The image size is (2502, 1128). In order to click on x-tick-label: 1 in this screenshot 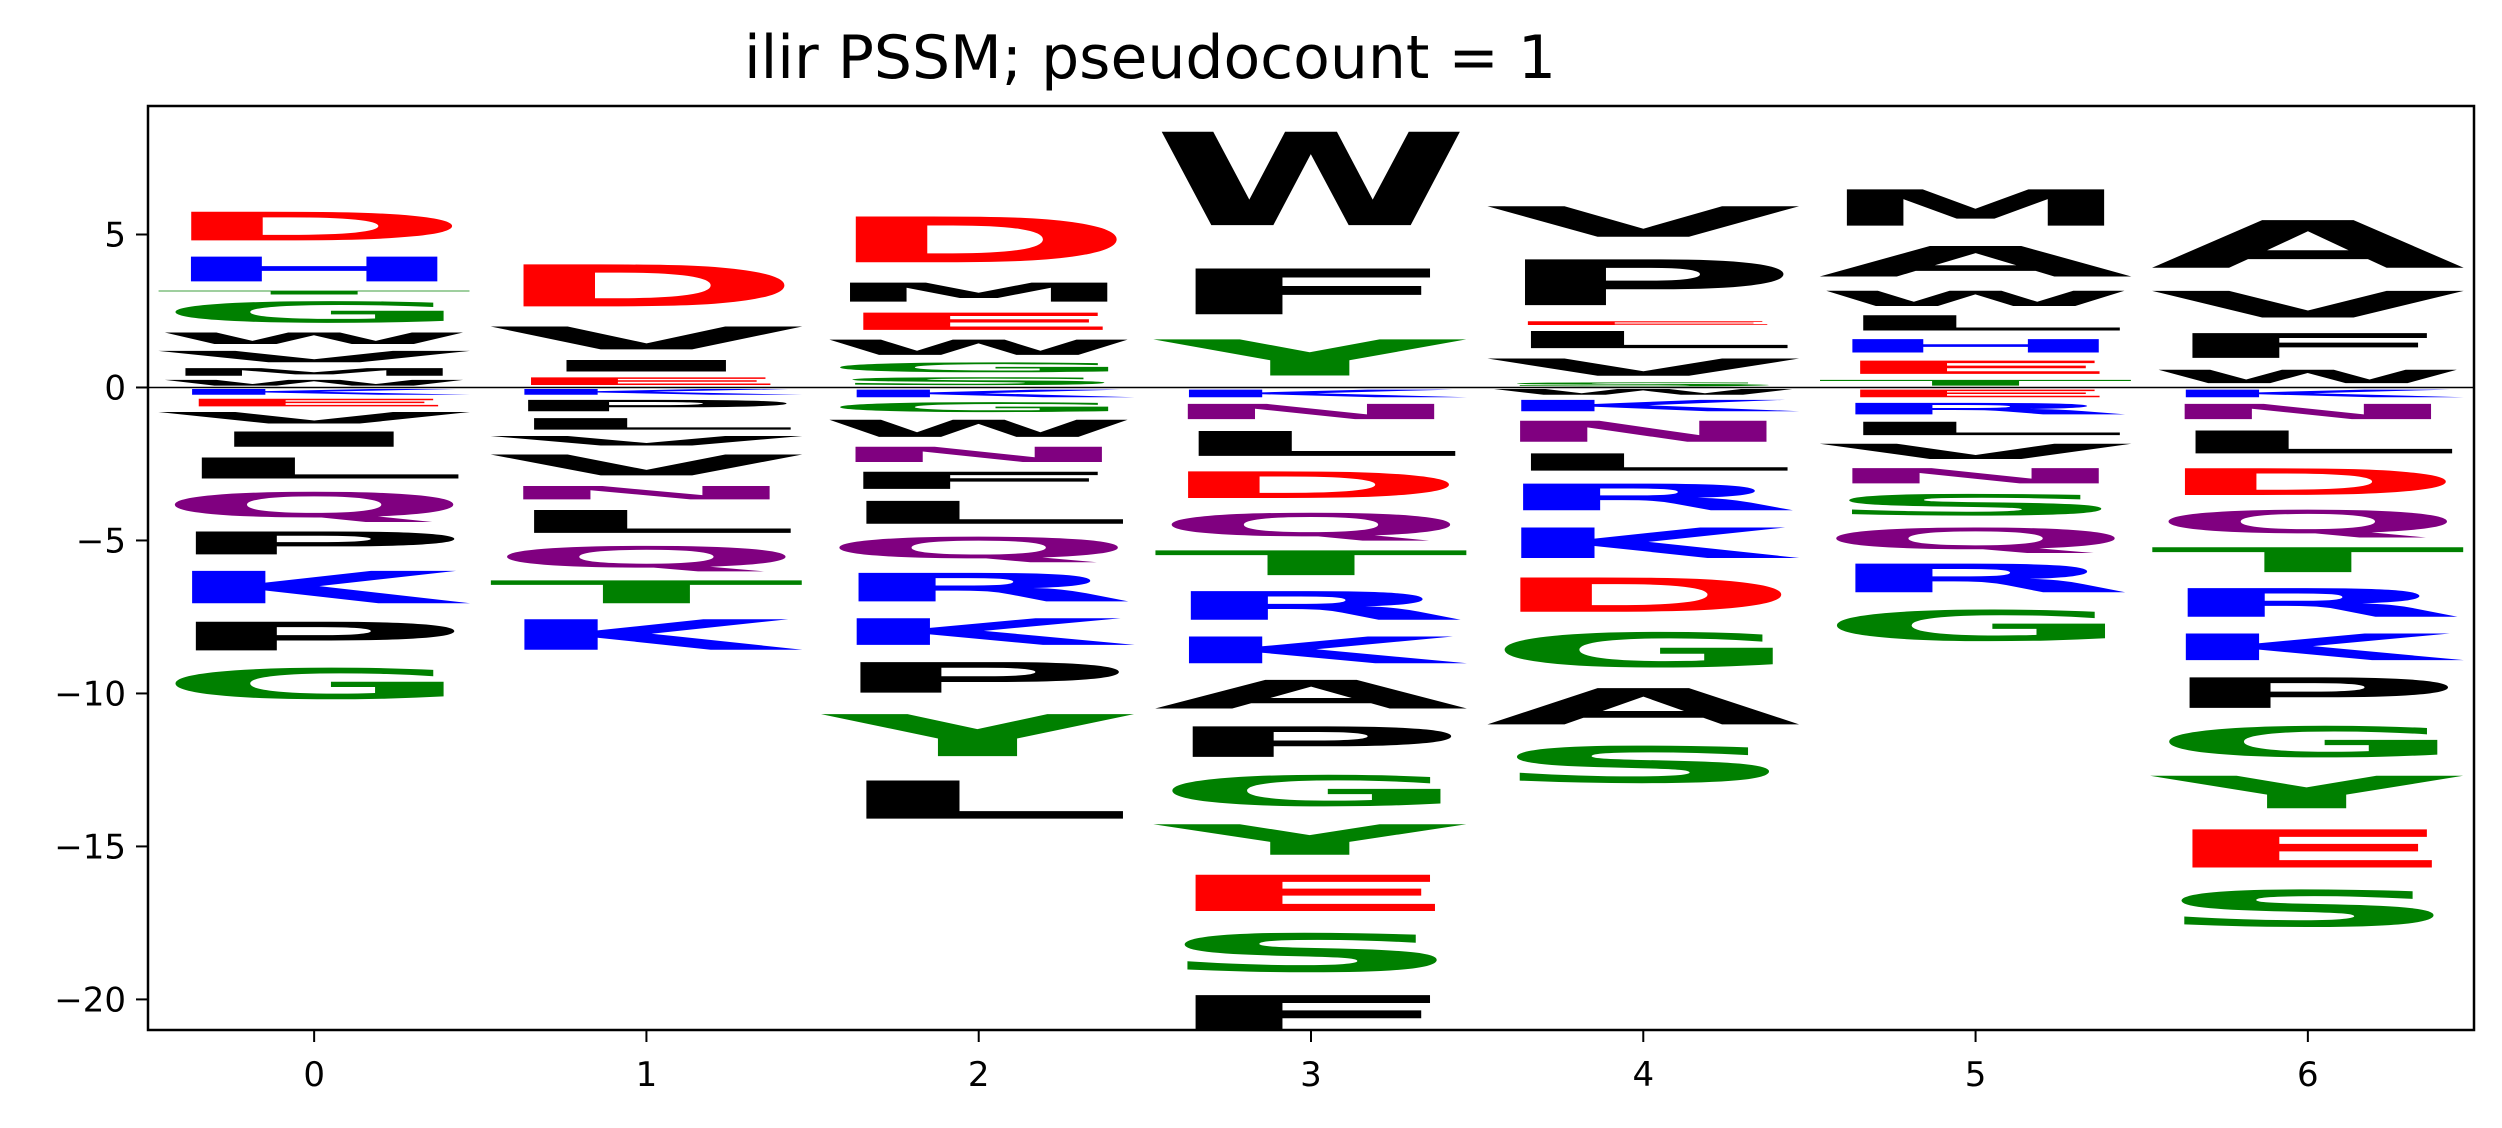, I will do `click(647, 1075)`.